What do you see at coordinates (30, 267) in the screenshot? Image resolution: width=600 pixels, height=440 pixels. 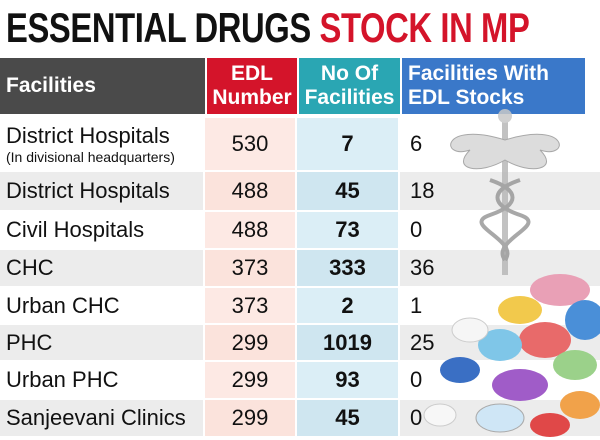 I see `facility-name: CHC` at bounding box center [30, 267].